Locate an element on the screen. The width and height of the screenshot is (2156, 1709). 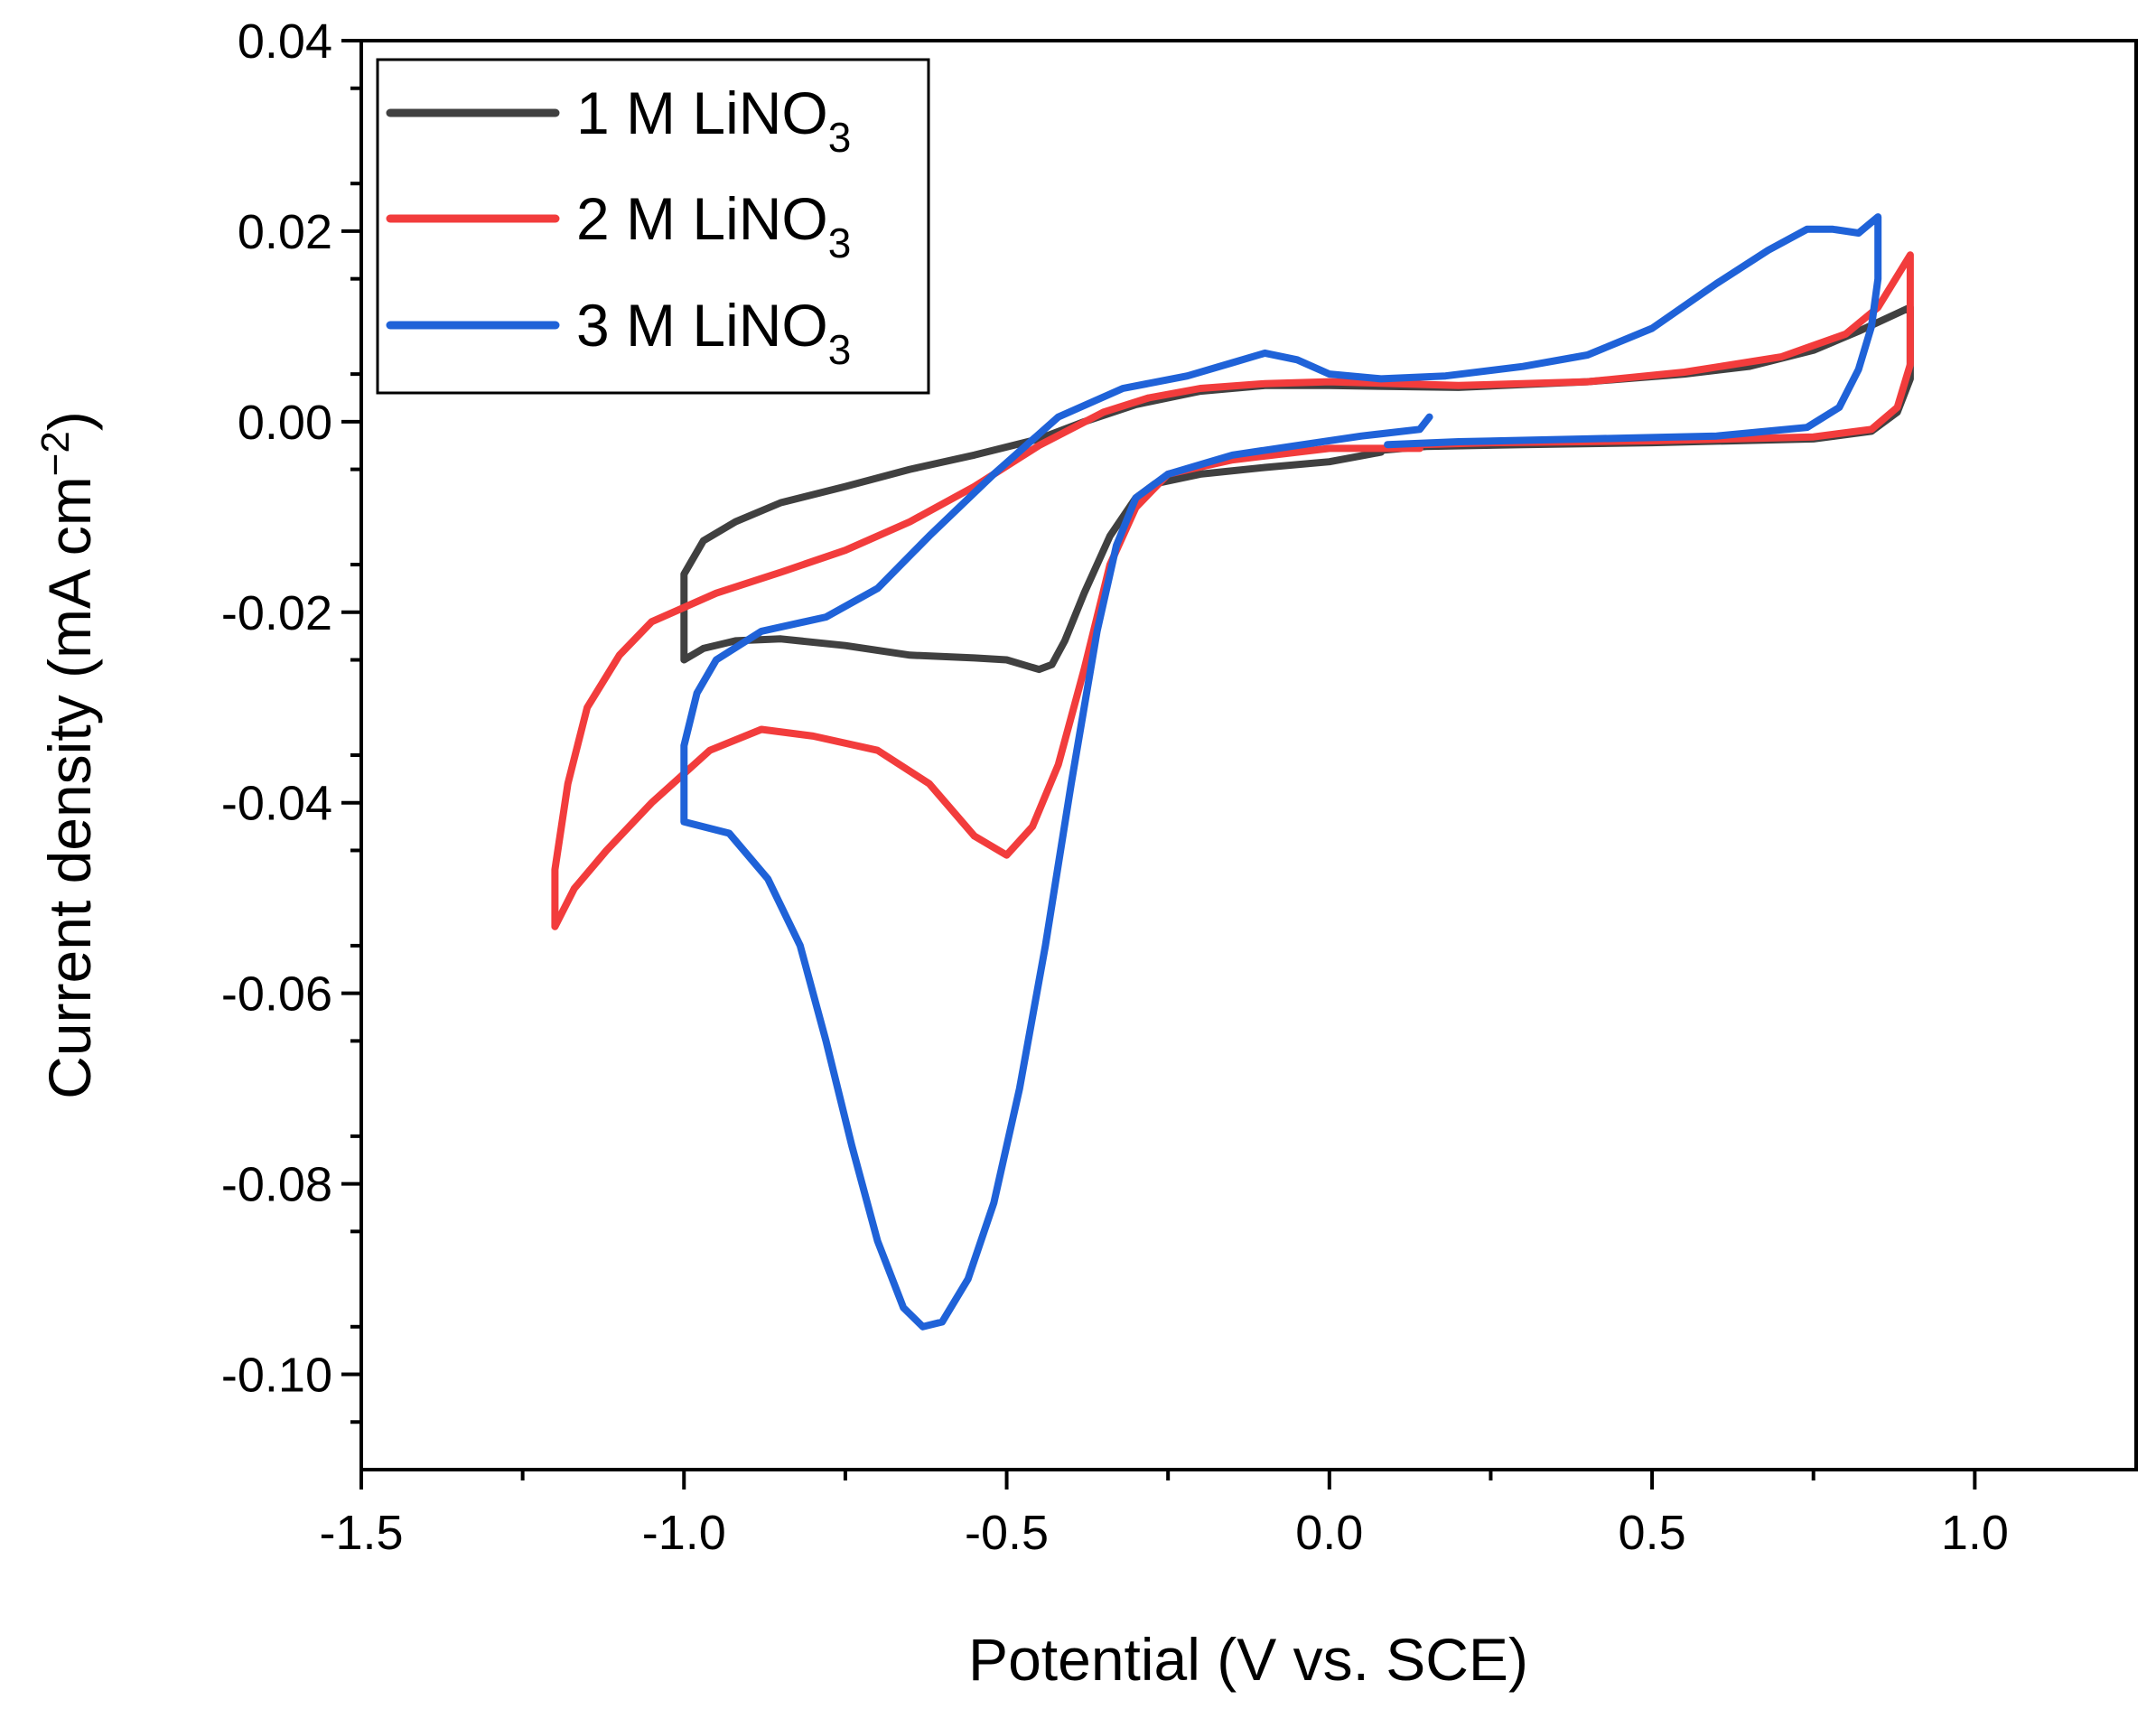
y-tick-label: -0.08 is located at coordinates (276, 1185).